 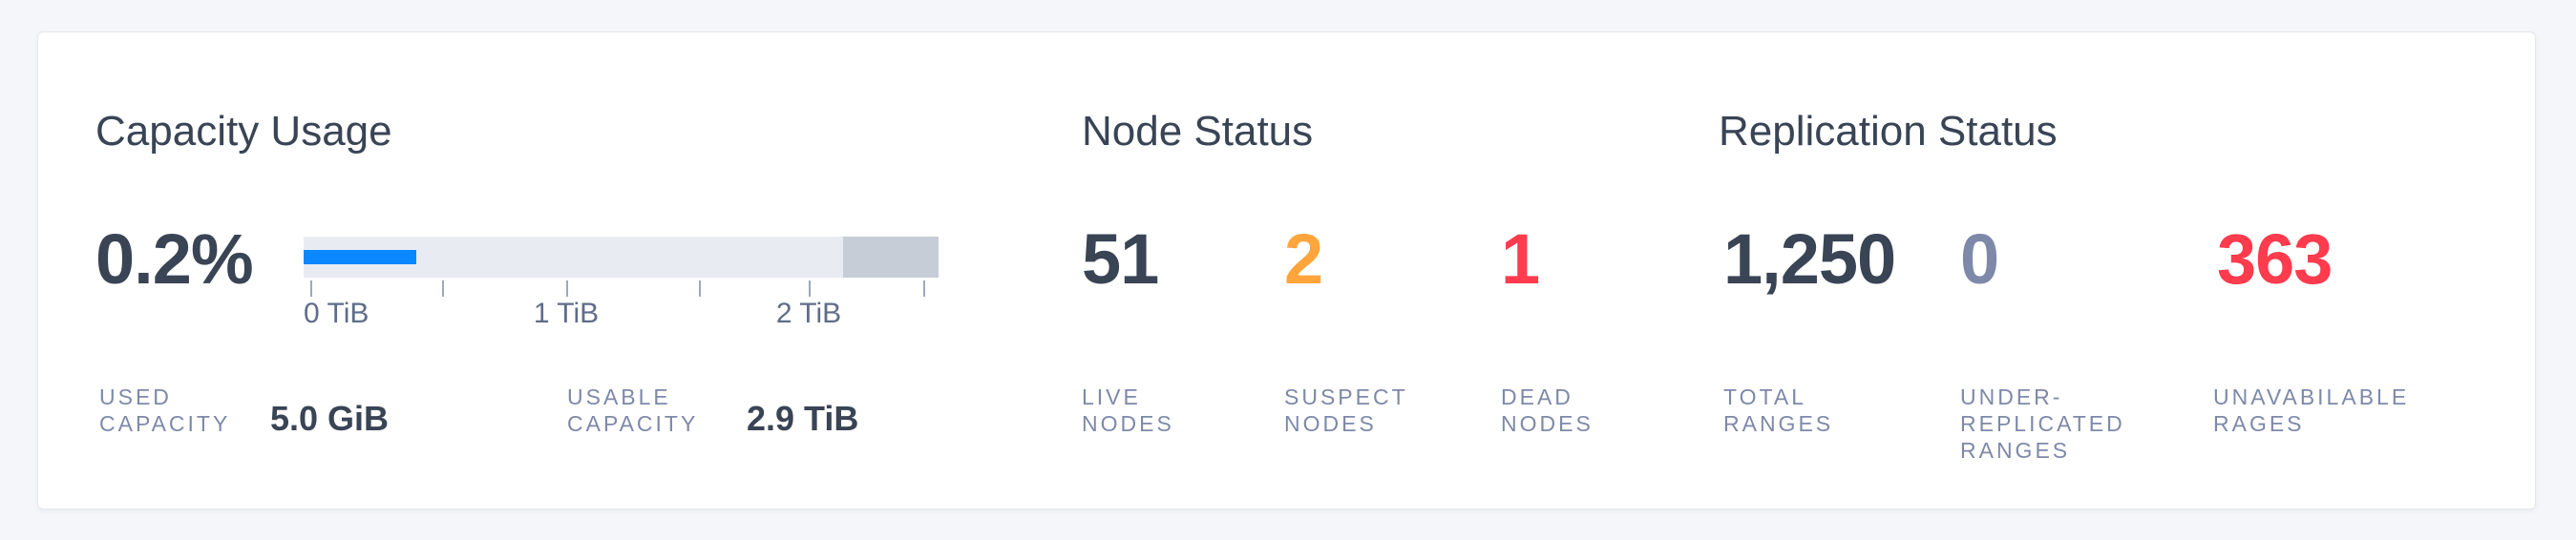 I want to click on replication-status-title: Replication Status, so click(x=1888, y=131).